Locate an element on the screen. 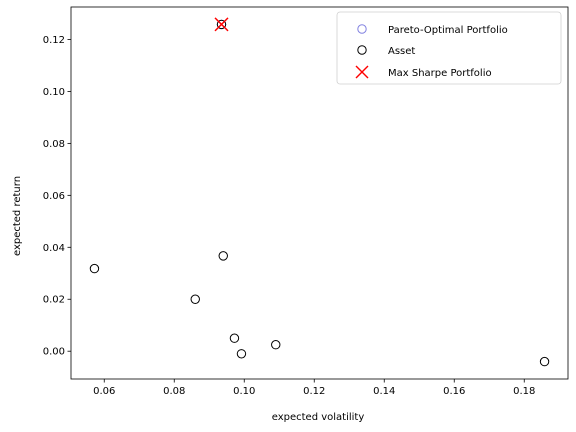  legend-marker-max-sharpe-stroke-b is located at coordinates (362, 72).